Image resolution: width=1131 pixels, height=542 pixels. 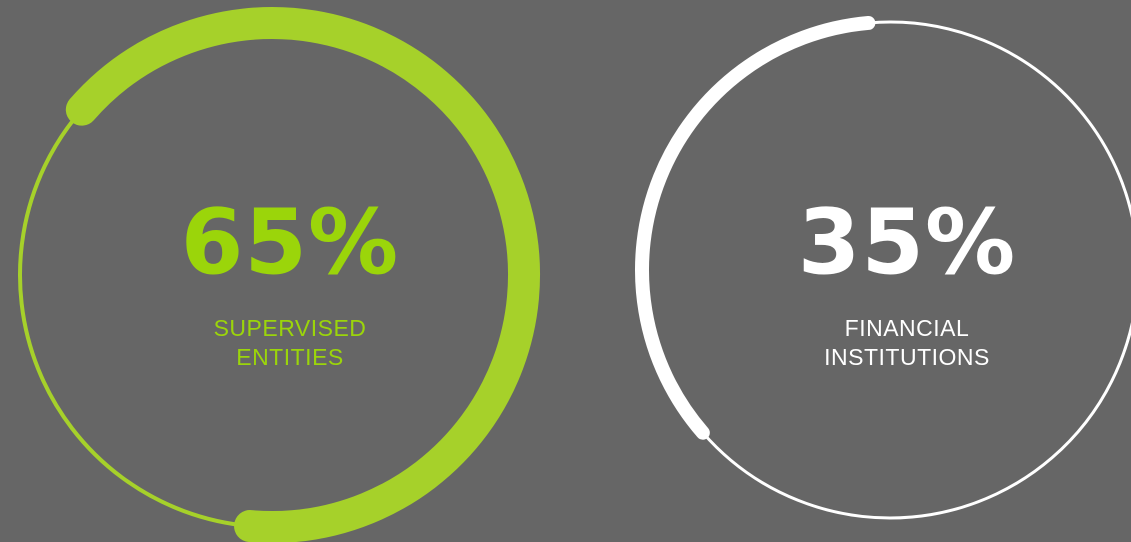 I want to click on chart-2-label-line1: FINANCIAL, so click(x=907, y=328).